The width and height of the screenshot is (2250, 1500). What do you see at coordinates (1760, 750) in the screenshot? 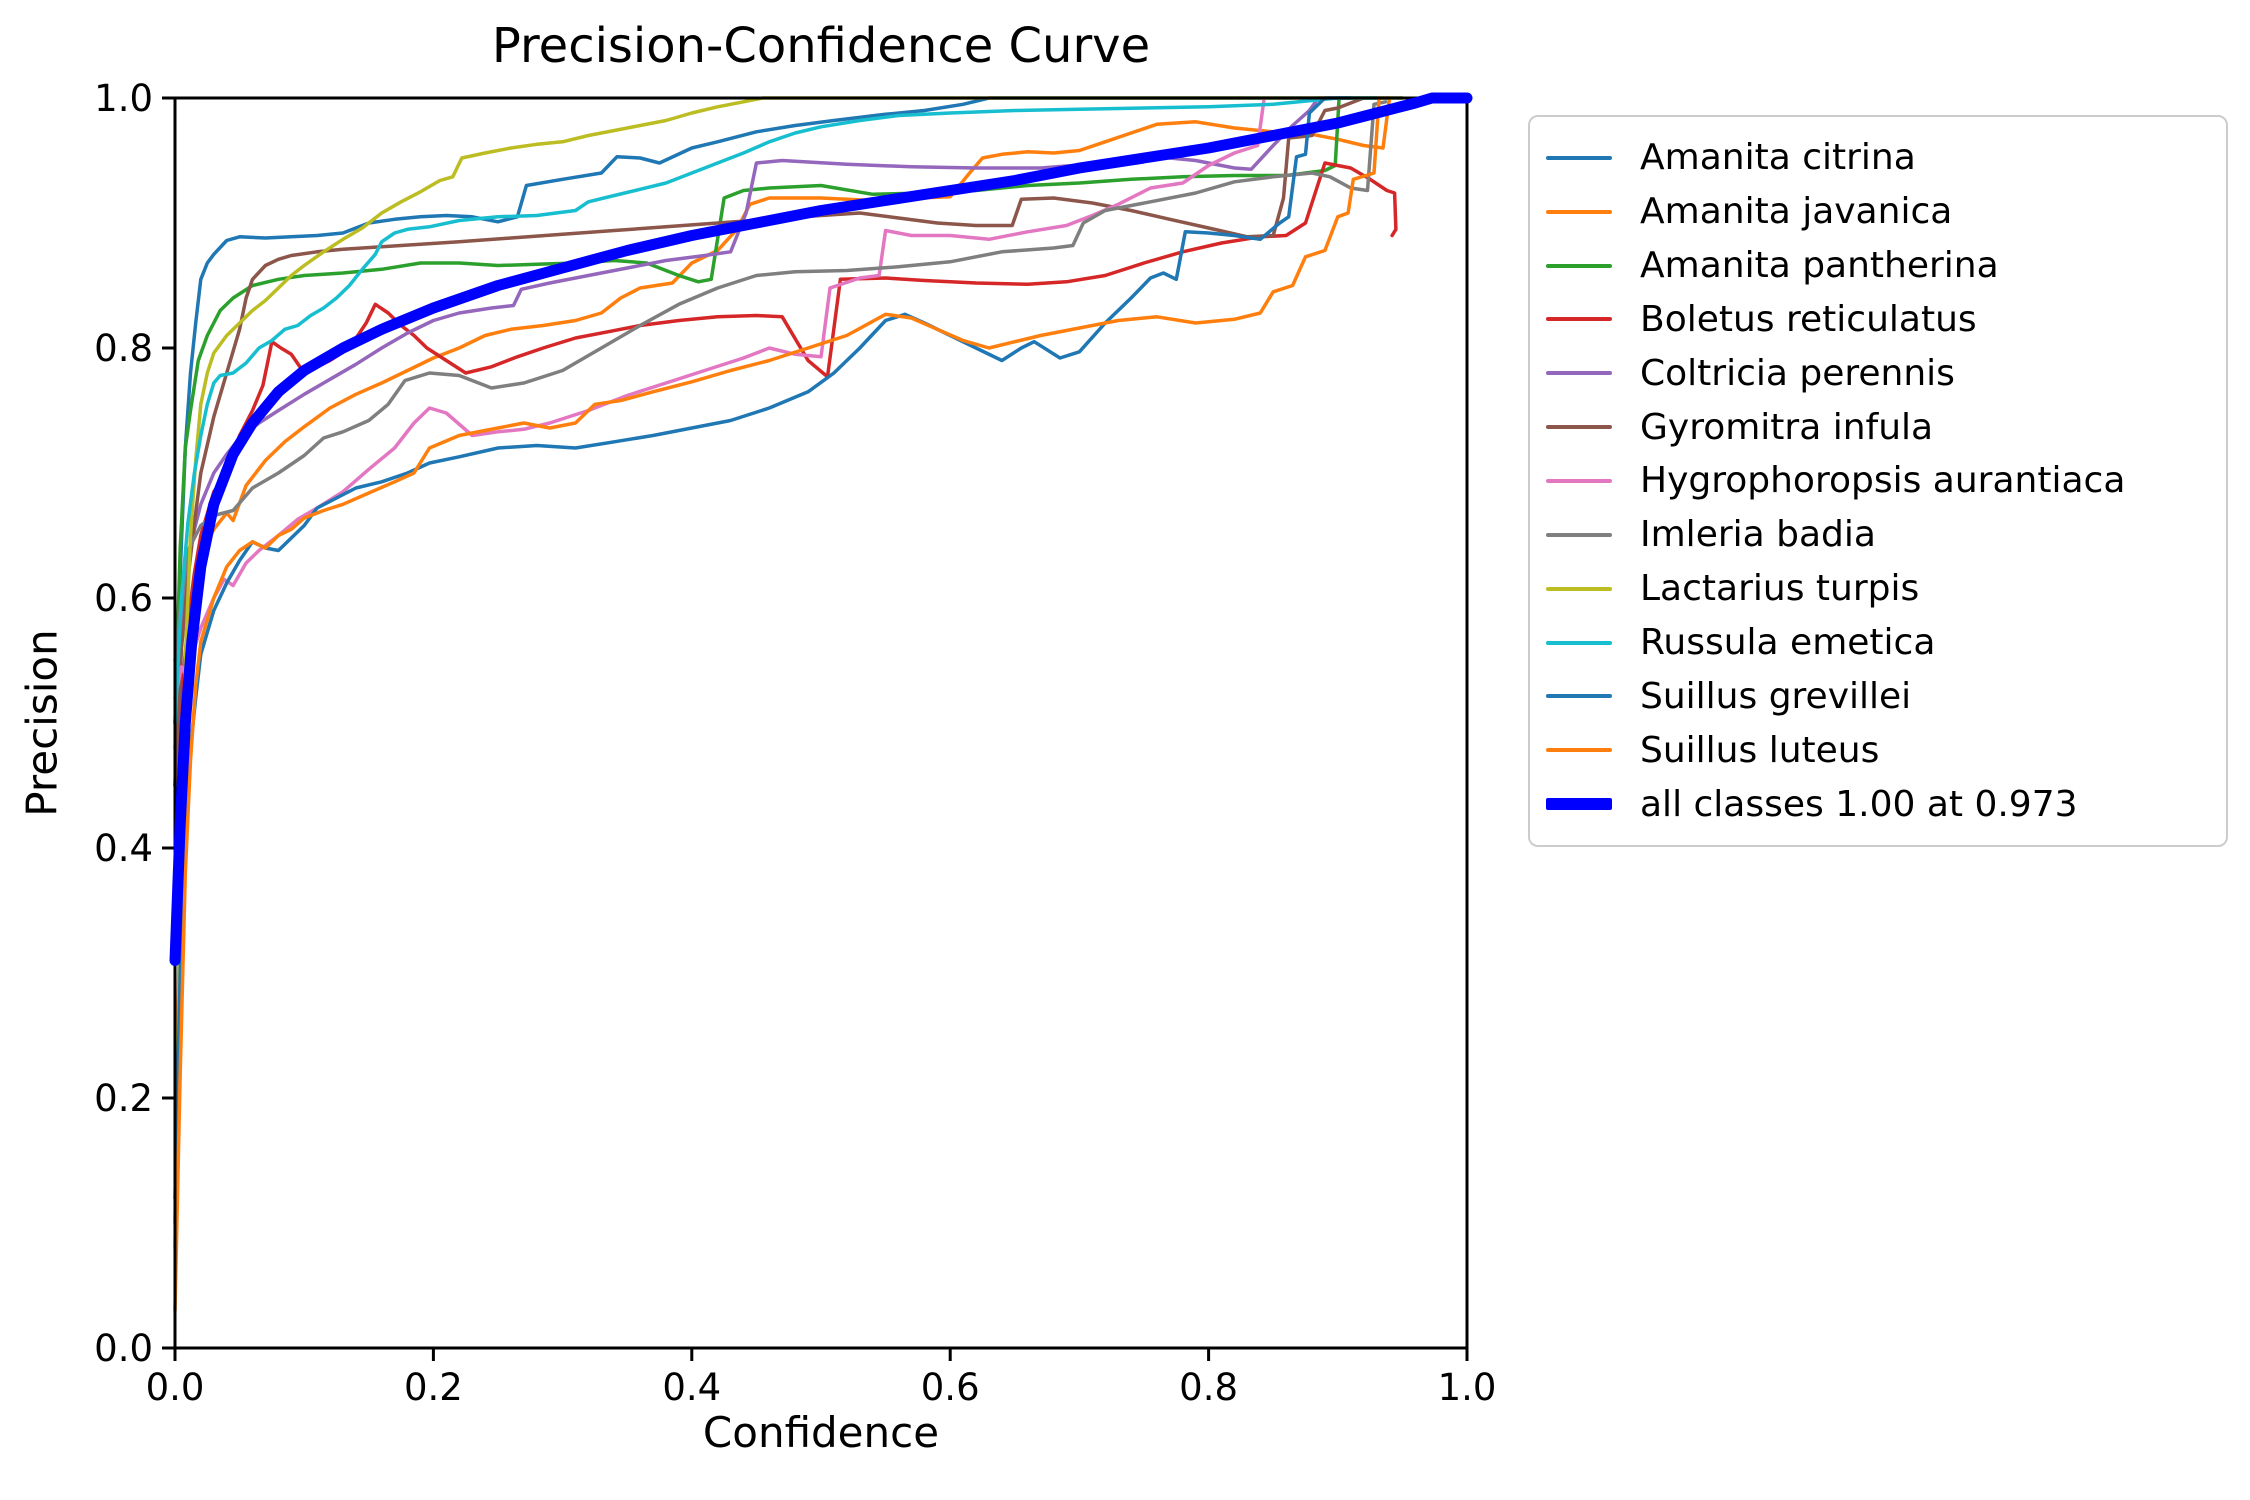
I see `legend-label: Suillus luteus` at bounding box center [1760, 750].